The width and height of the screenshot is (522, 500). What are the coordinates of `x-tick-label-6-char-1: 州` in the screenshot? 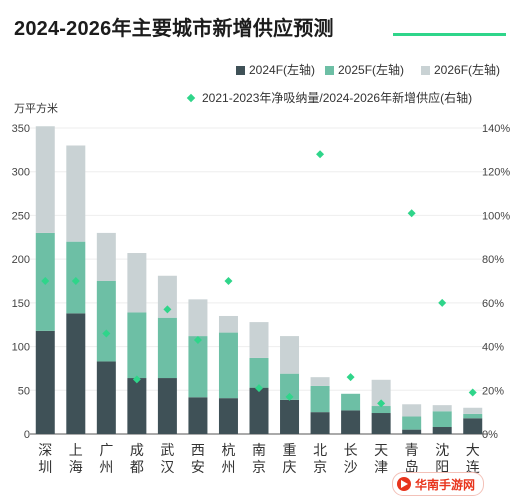 It's located at (228, 468).